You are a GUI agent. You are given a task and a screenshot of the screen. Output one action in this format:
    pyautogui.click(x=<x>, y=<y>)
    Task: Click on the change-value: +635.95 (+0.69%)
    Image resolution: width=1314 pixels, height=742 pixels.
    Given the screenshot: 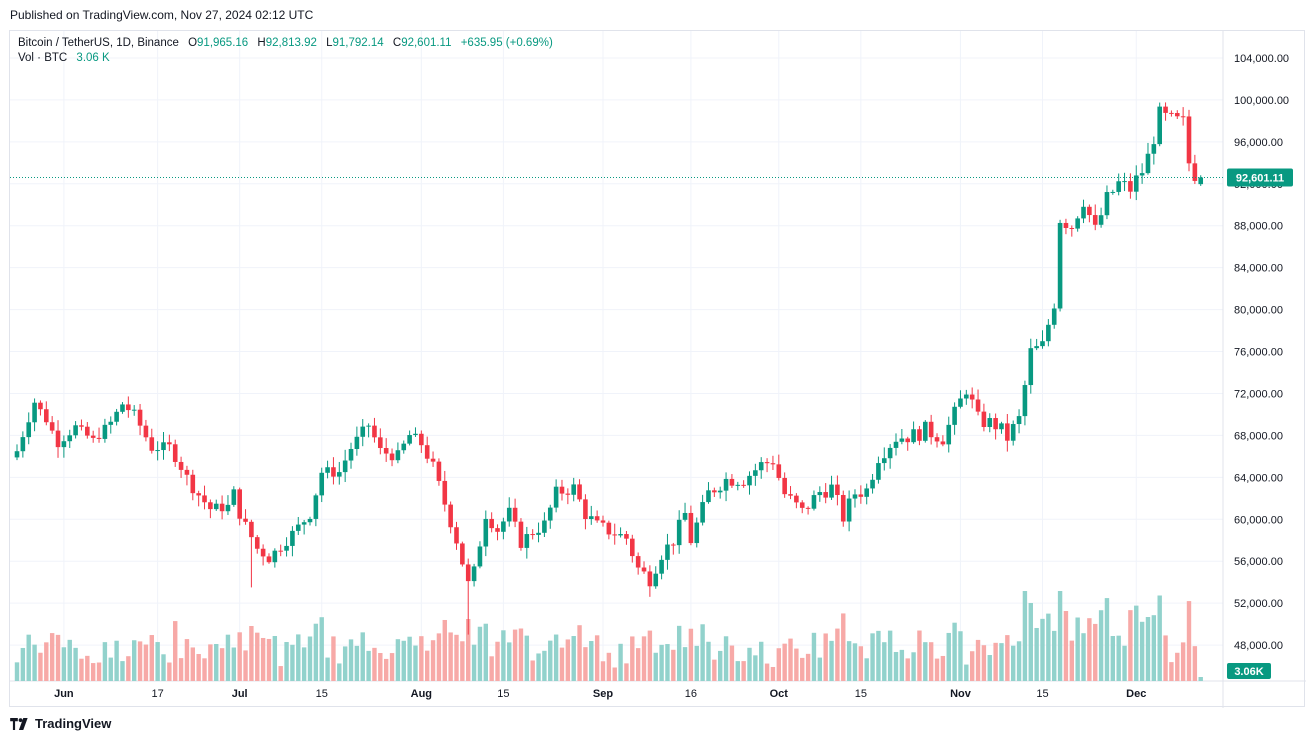 What is the action you would take?
    pyautogui.click(x=506, y=43)
    